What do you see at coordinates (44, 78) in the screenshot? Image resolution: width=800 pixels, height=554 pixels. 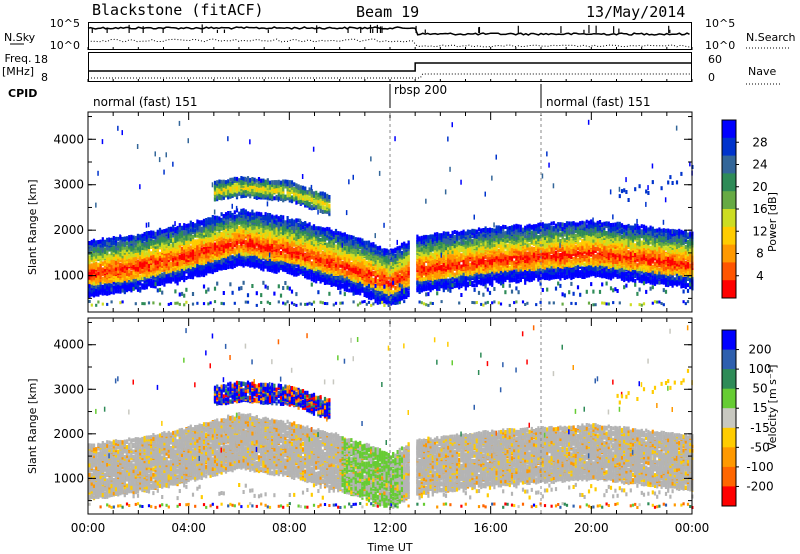 I see `freq-tick-low: 8` at bounding box center [44, 78].